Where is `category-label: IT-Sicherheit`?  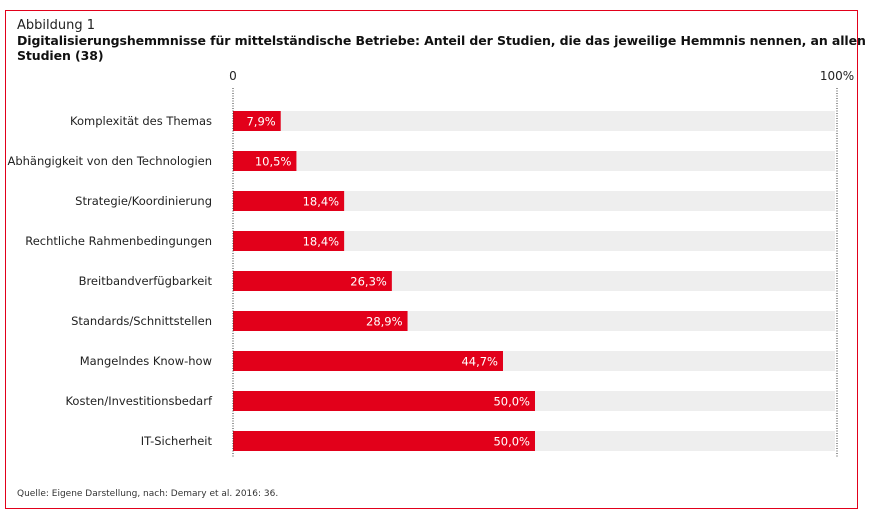 category-label: IT-Sicherheit is located at coordinates (177, 441).